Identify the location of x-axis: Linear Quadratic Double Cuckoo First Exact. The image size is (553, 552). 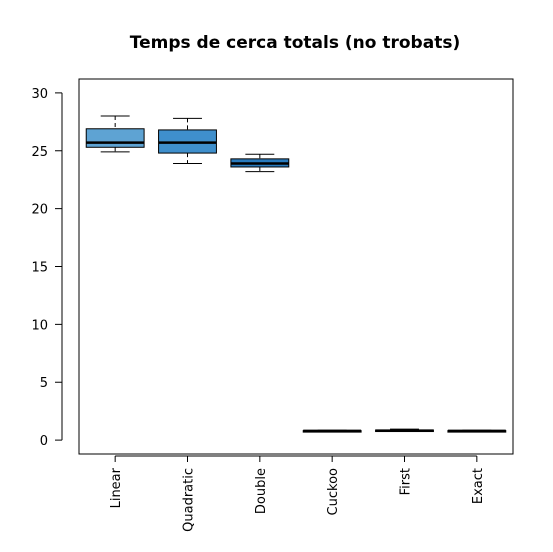
(297, 493).